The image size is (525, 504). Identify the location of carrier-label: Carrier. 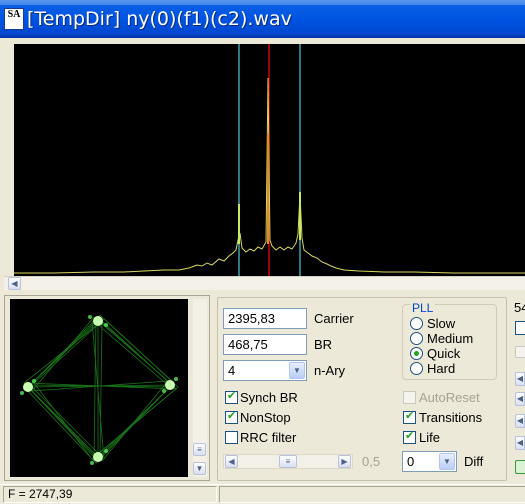
(334, 318).